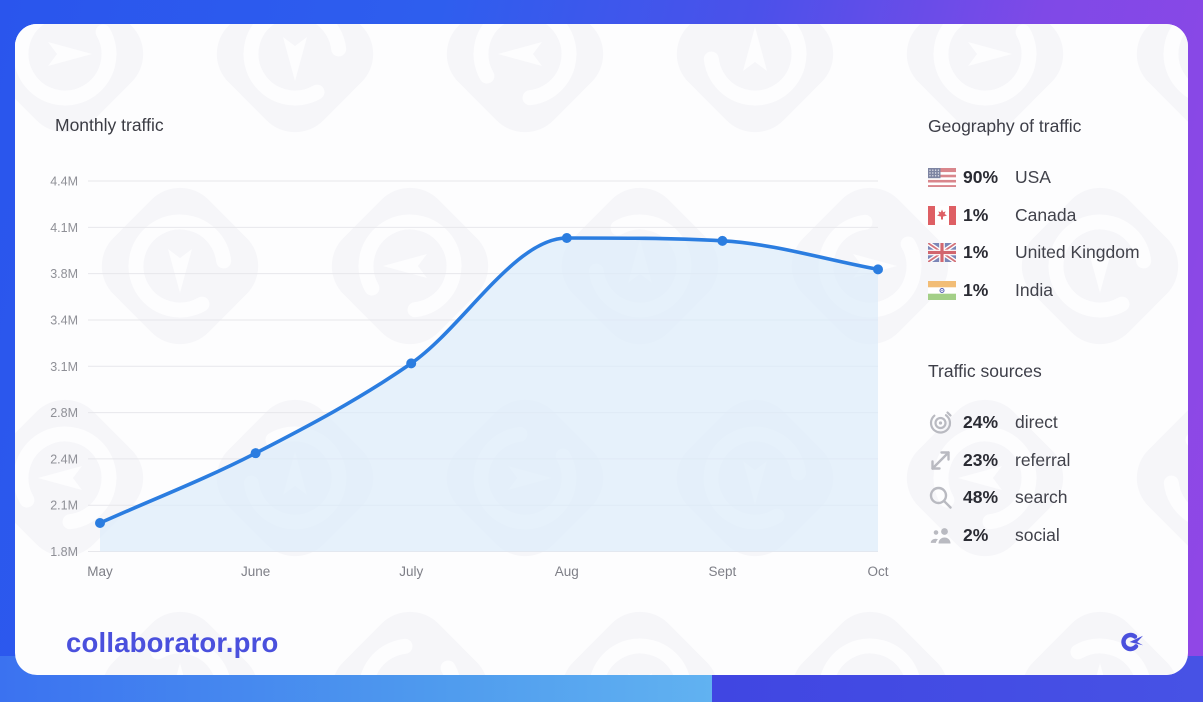  Describe the element at coordinates (411, 571) in the screenshot. I see `x-axis-tick-label: July` at that location.